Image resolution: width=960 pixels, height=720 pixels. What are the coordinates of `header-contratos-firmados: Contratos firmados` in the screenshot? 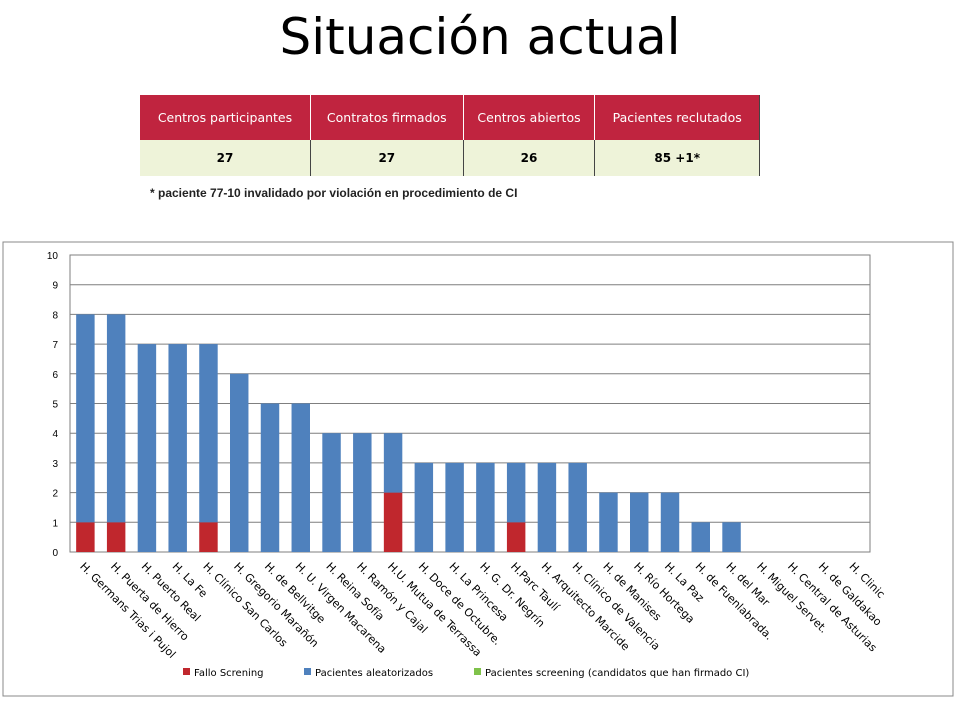 It's located at (387, 117).